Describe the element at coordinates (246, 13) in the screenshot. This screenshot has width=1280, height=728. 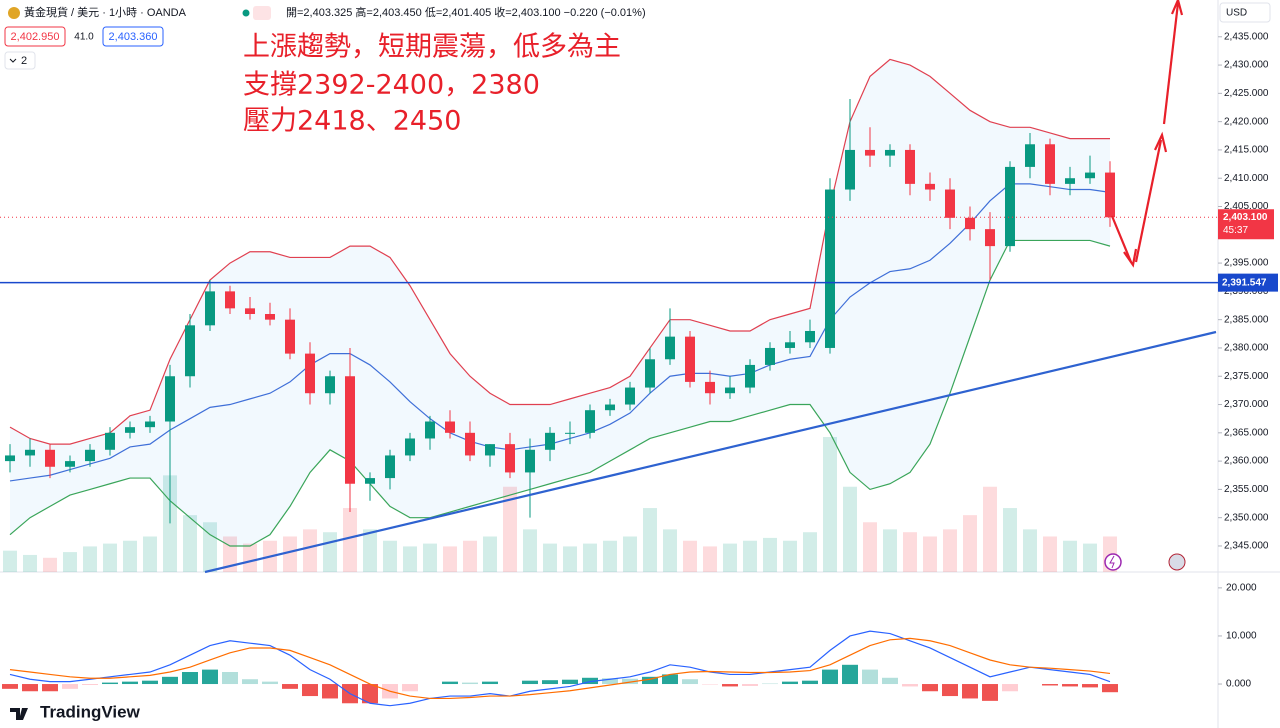
I see `status-dot` at that location.